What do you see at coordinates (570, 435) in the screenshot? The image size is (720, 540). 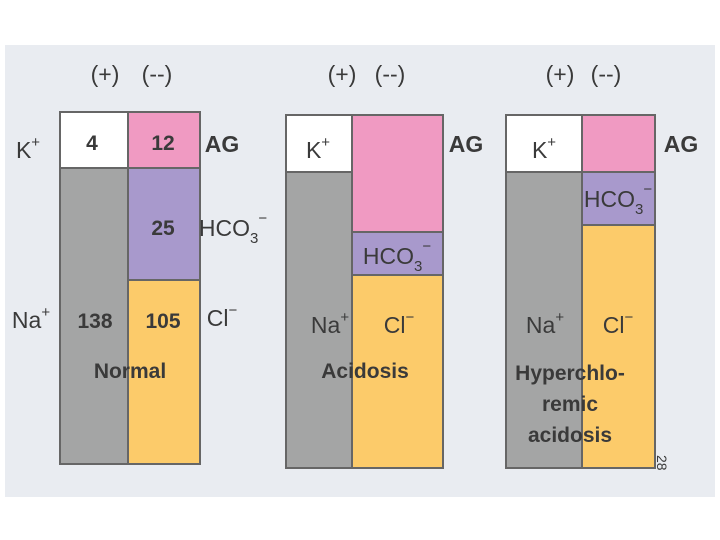 I see `panel-name: acidosis` at bounding box center [570, 435].